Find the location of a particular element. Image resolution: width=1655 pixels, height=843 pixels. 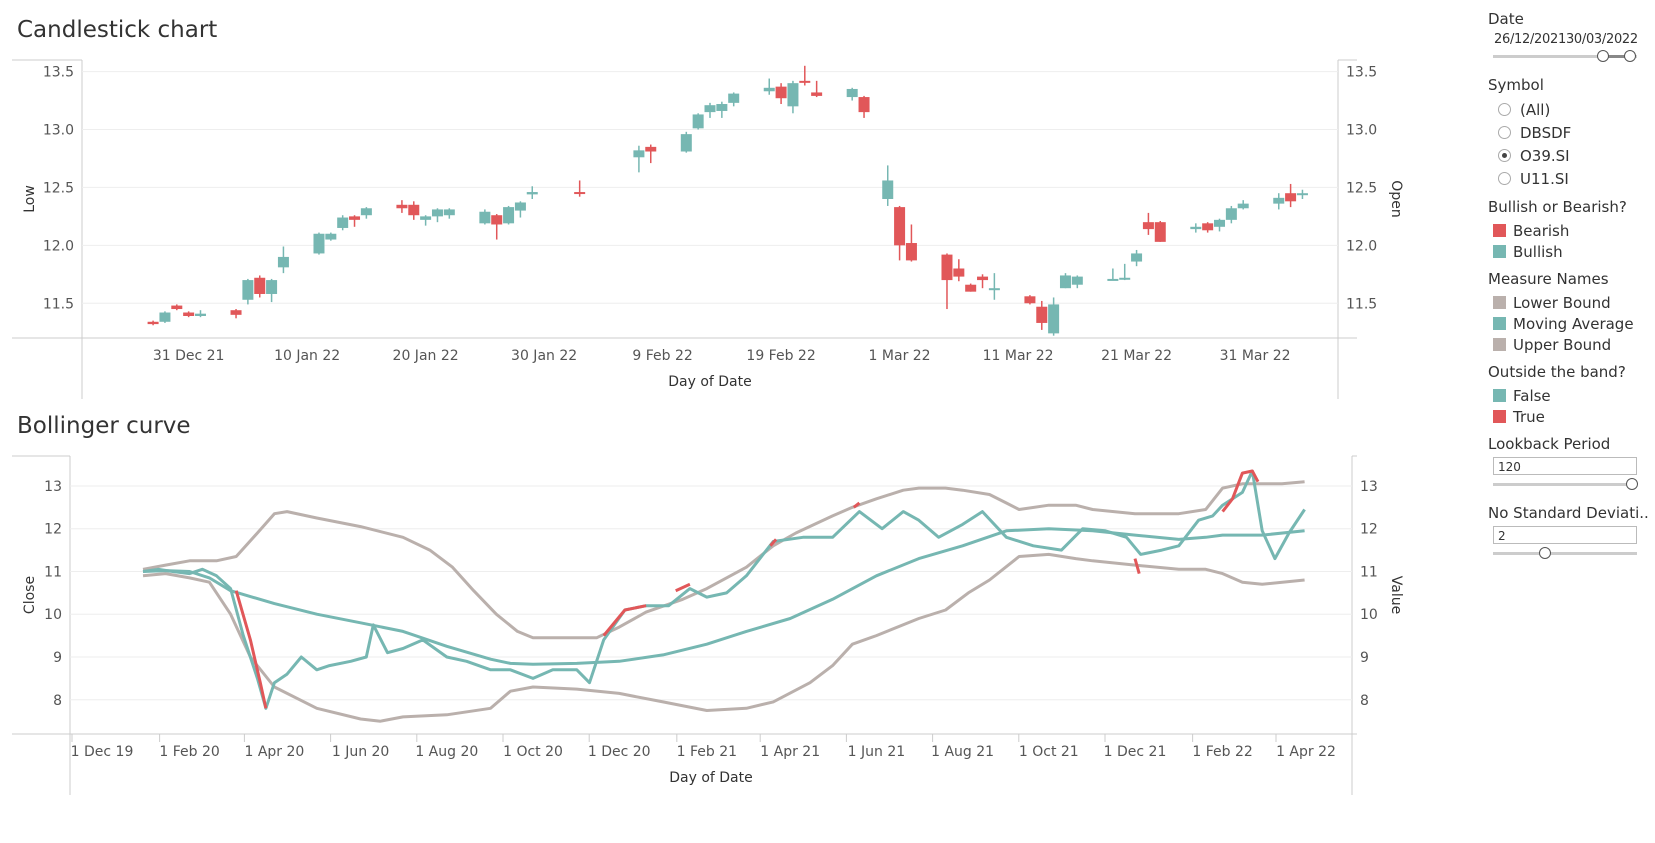

moving-average-line is located at coordinates (723, 596).